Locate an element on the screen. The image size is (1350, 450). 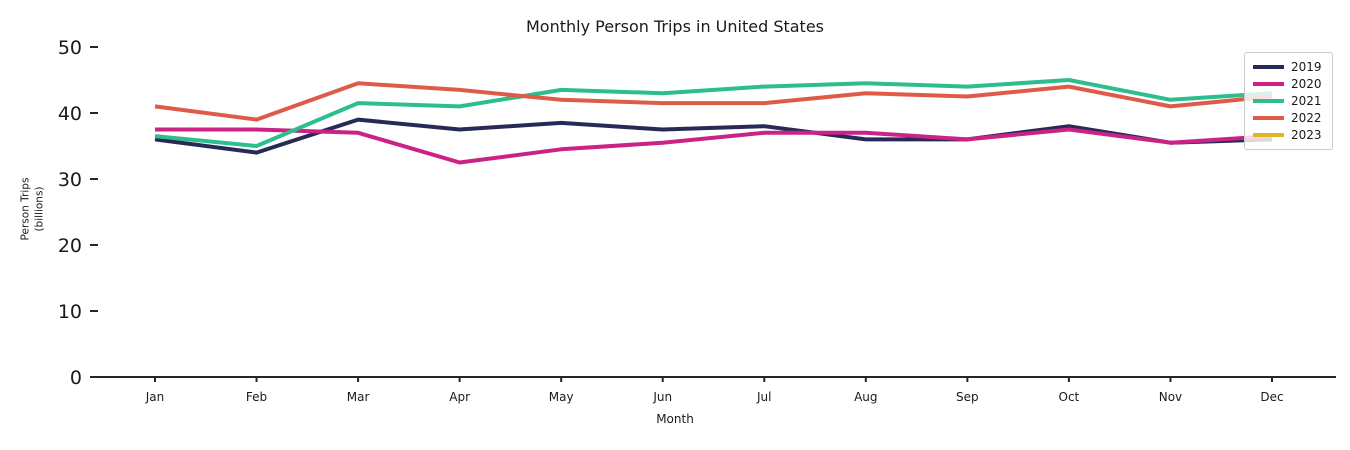
legend-swatch-2021 is located at coordinates (1268, 101).